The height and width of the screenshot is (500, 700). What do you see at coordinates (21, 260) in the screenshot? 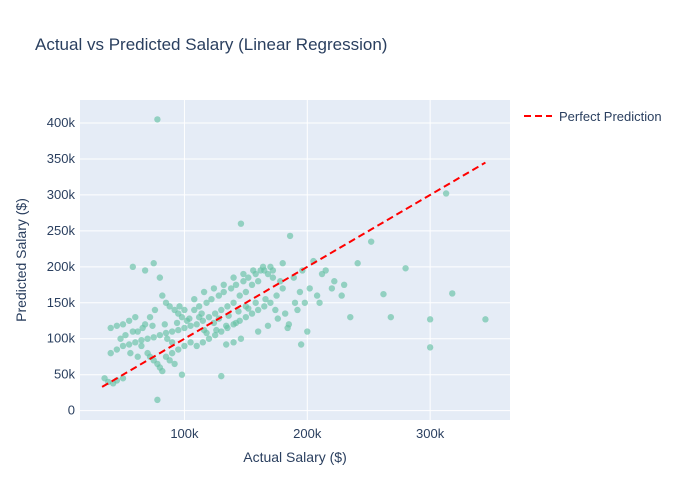
I see `y-axis-title: Predicted Salary ($)` at bounding box center [21, 260].